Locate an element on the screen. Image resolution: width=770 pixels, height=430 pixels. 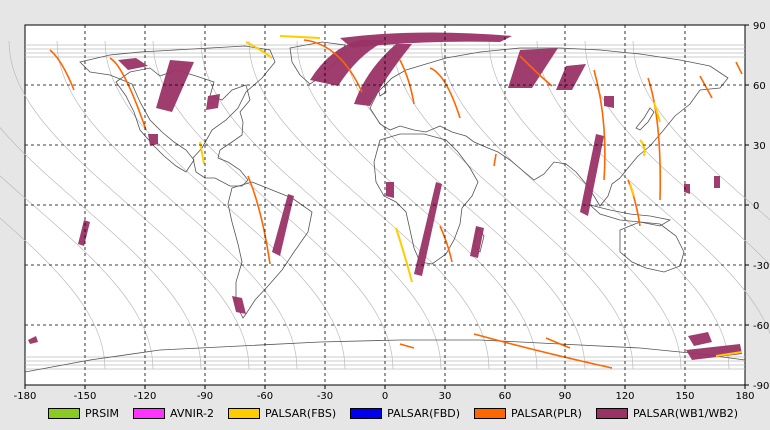
x-tick-label: 60 is located at coordinates (505, 396).